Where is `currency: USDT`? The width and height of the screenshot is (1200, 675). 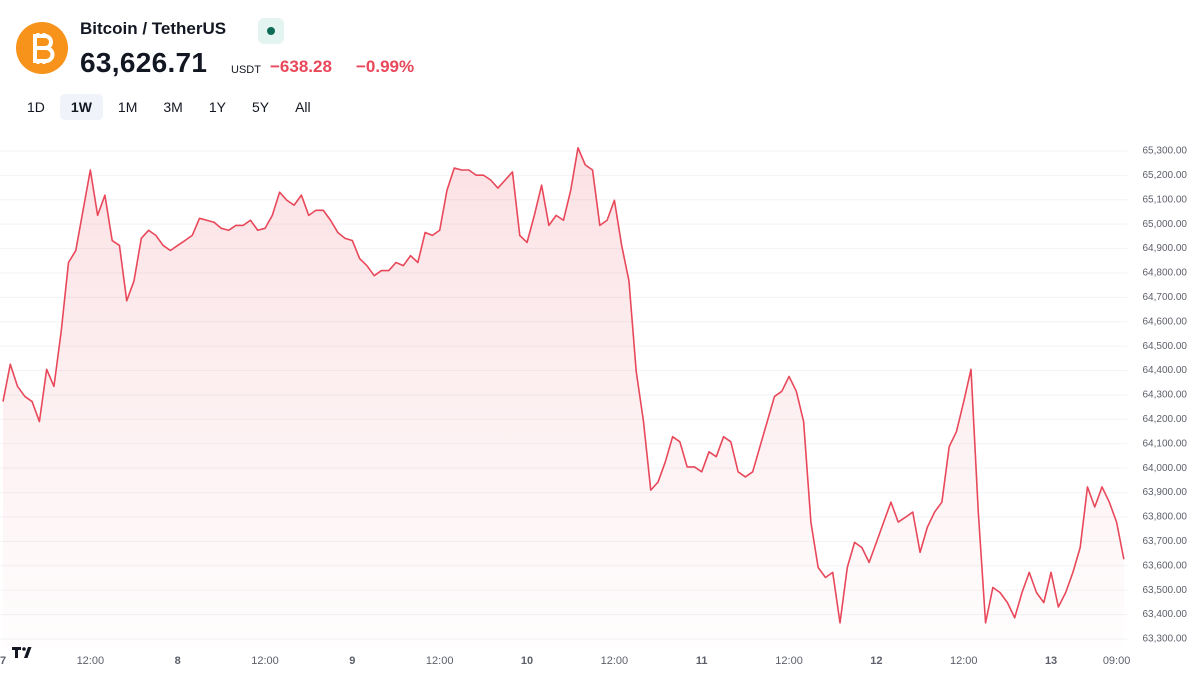 currency: USDT is located at coordinates (246, 70).